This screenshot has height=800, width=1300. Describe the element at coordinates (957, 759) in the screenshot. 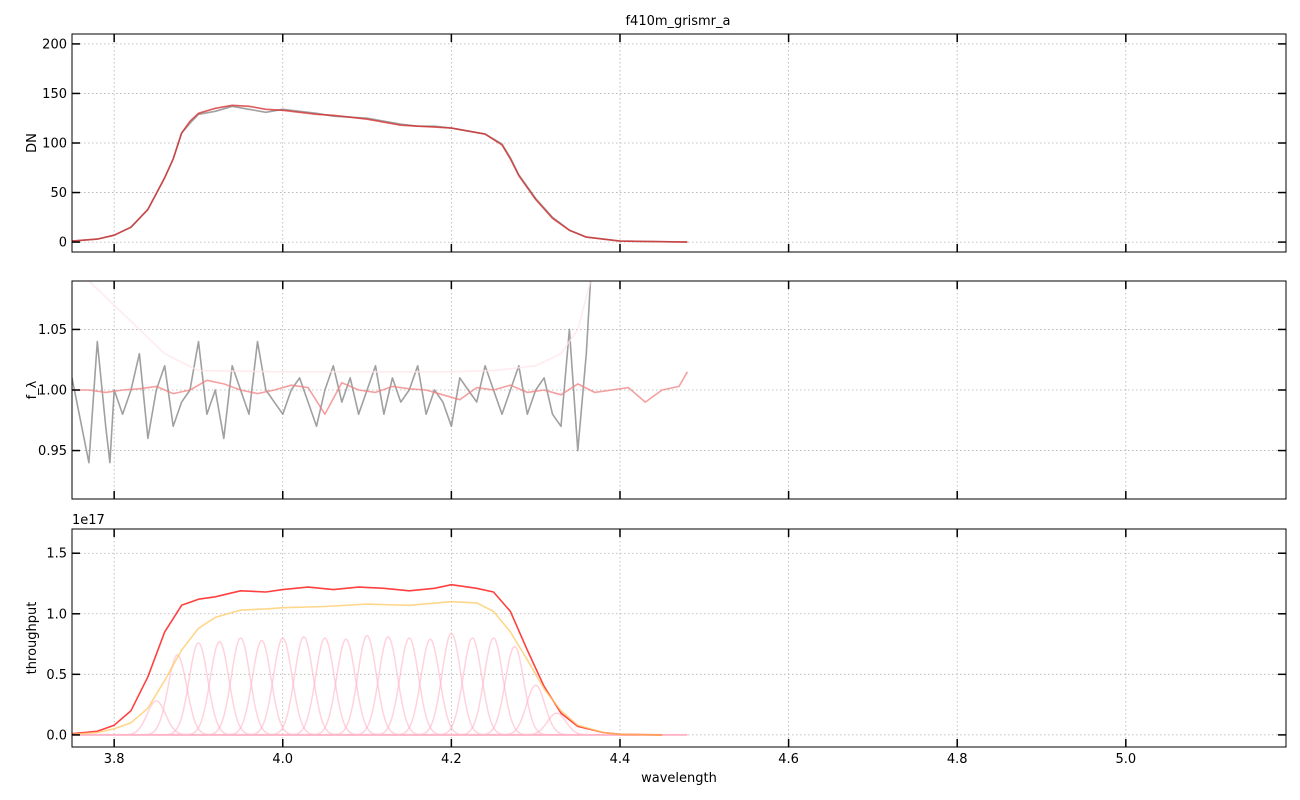

I see `x-tick-label: 4.8` at that location.